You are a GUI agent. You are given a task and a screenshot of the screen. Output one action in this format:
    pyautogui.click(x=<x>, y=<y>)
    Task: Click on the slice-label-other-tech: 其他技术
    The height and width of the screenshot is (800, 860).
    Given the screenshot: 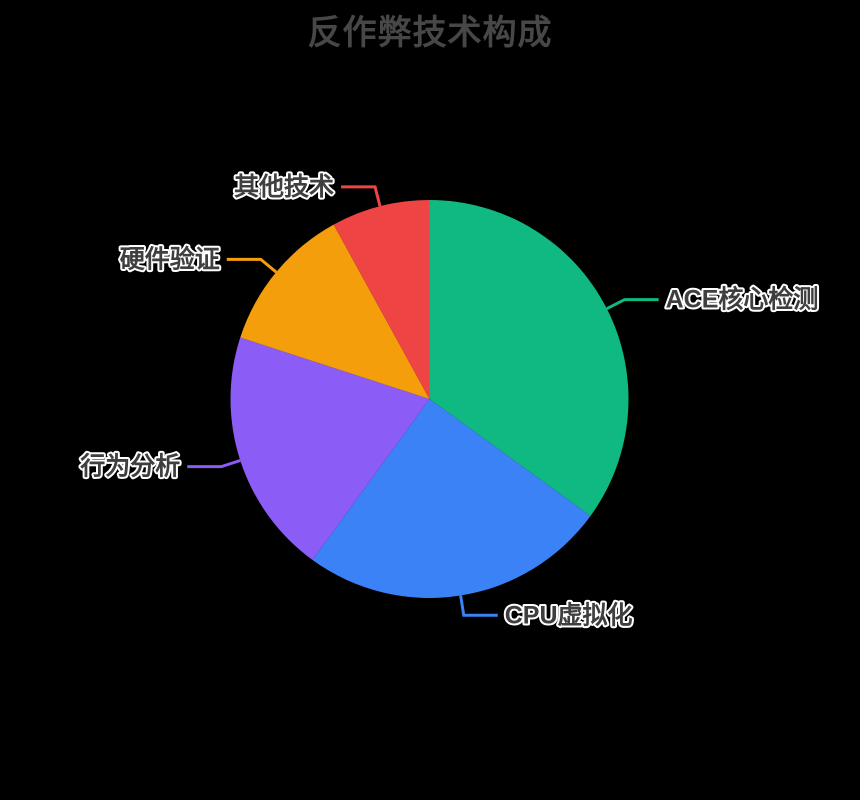 What is the action you would take?
    pyautogui.click(x=284, y=186)
    